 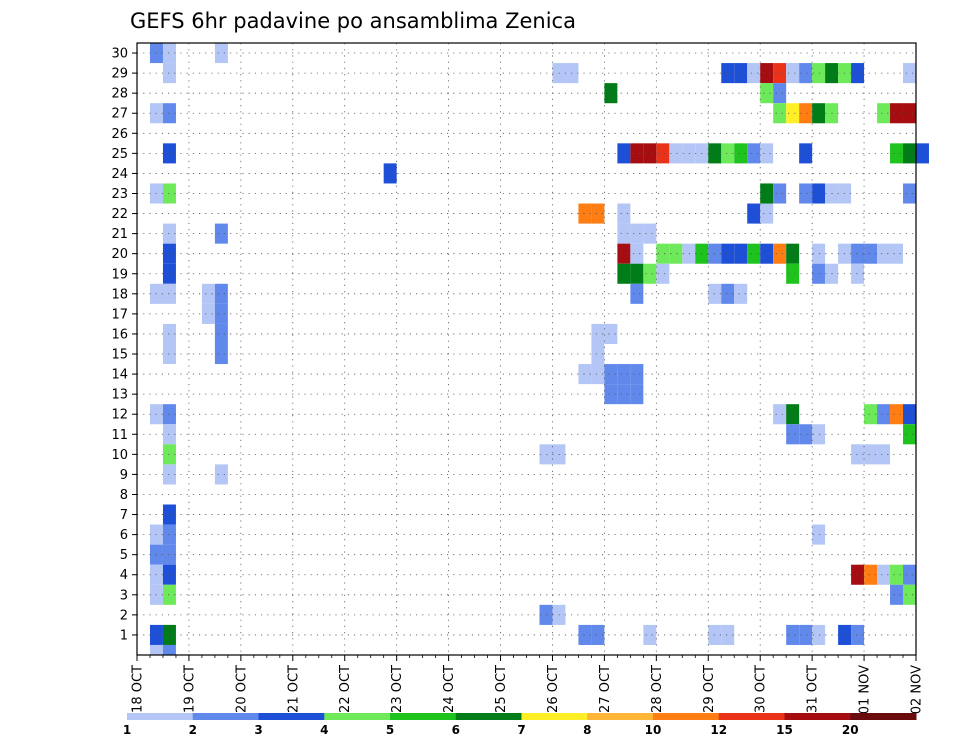 I want to click on y-tick-label: 2, so click(x=124, y=615).